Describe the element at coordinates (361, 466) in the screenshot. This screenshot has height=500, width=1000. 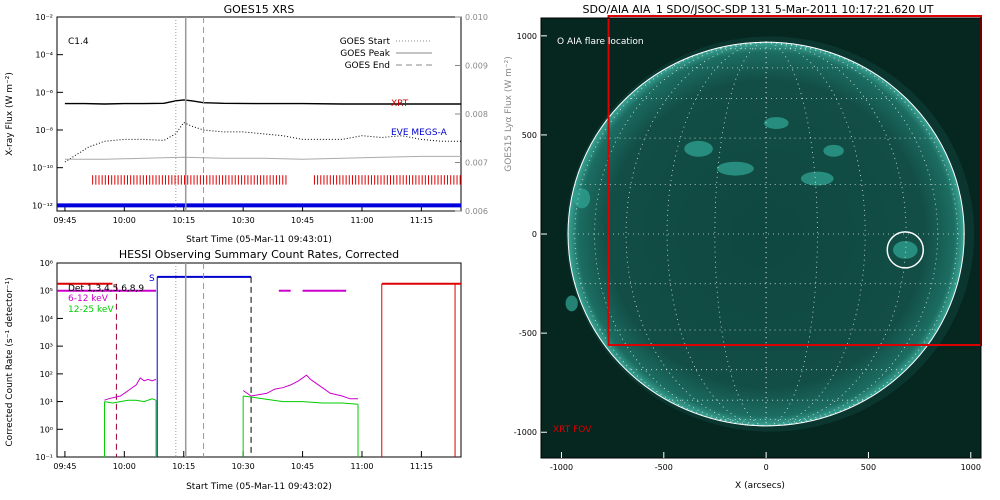
I see `hessi-xtick-label: 11:00` at that location.